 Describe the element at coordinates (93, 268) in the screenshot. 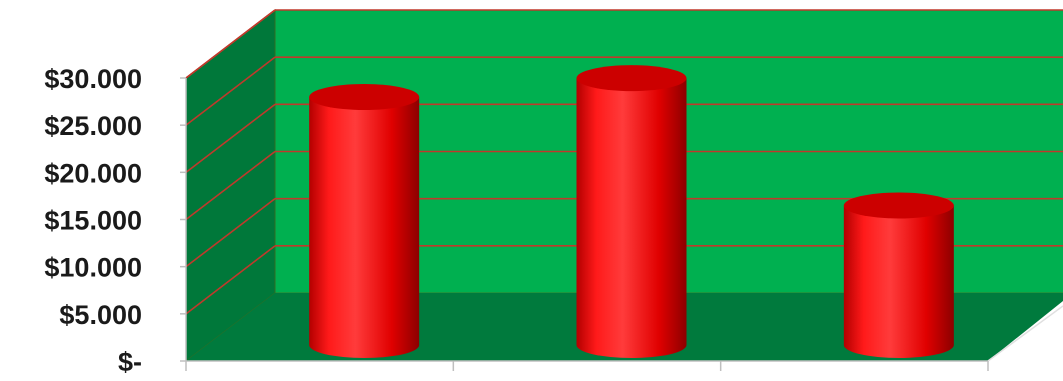

I see `y-tick-label: $10.000` at that location.